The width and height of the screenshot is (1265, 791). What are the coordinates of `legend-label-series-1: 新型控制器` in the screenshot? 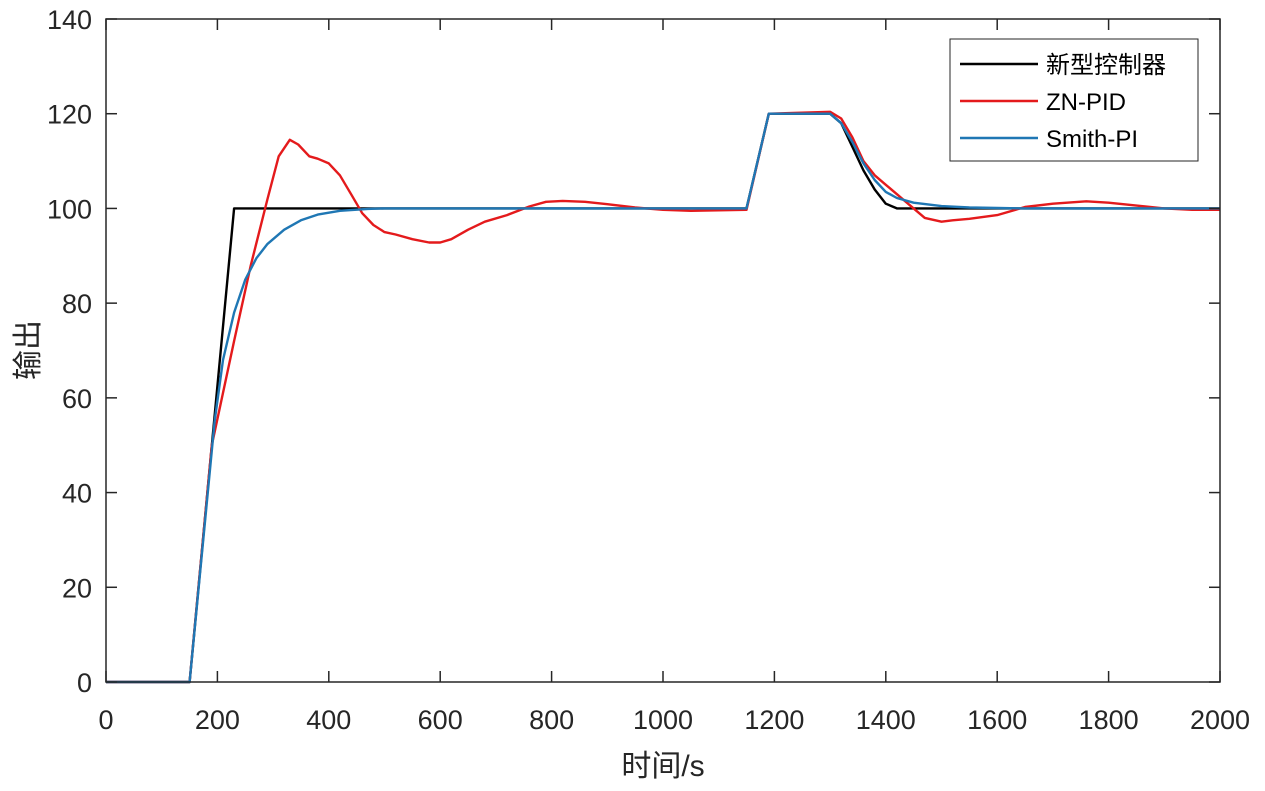 It's located at (1106, 65).